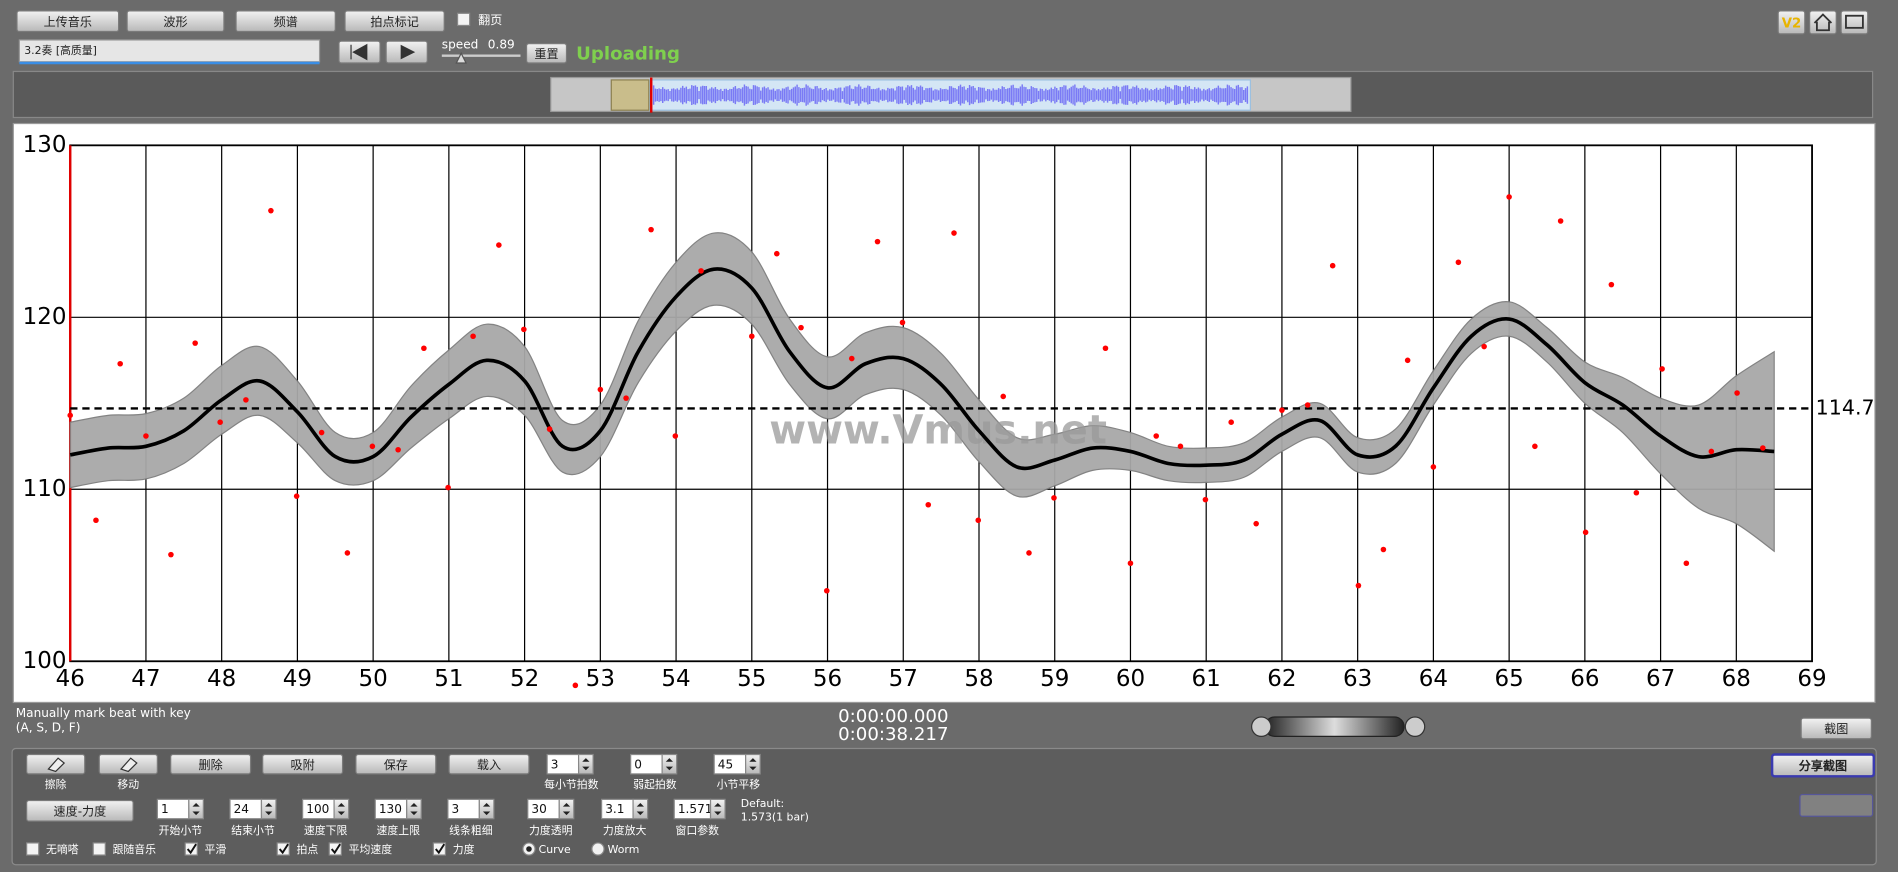  Describe the element at coordinates (630, 95) in the screenshot. I see `overview-cursor-box` at that location.